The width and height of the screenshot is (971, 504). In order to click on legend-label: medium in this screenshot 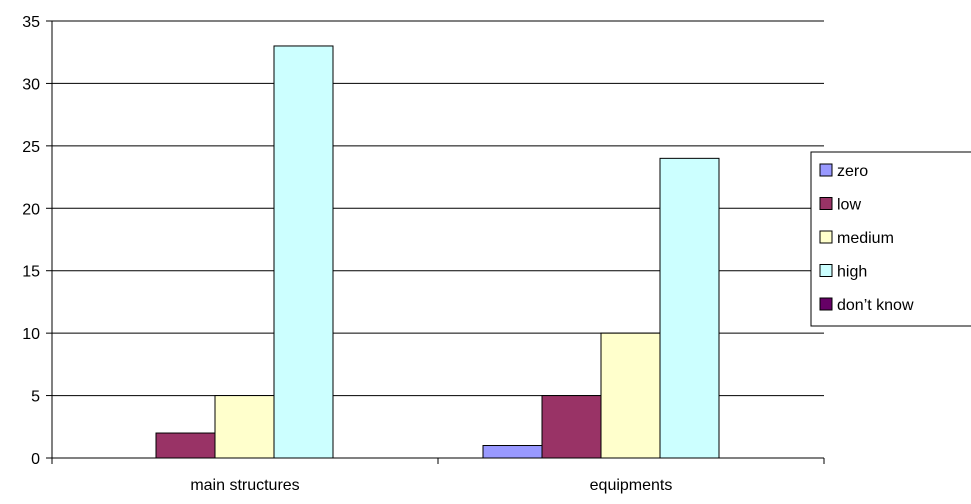, I will do `click(865, 238)`.